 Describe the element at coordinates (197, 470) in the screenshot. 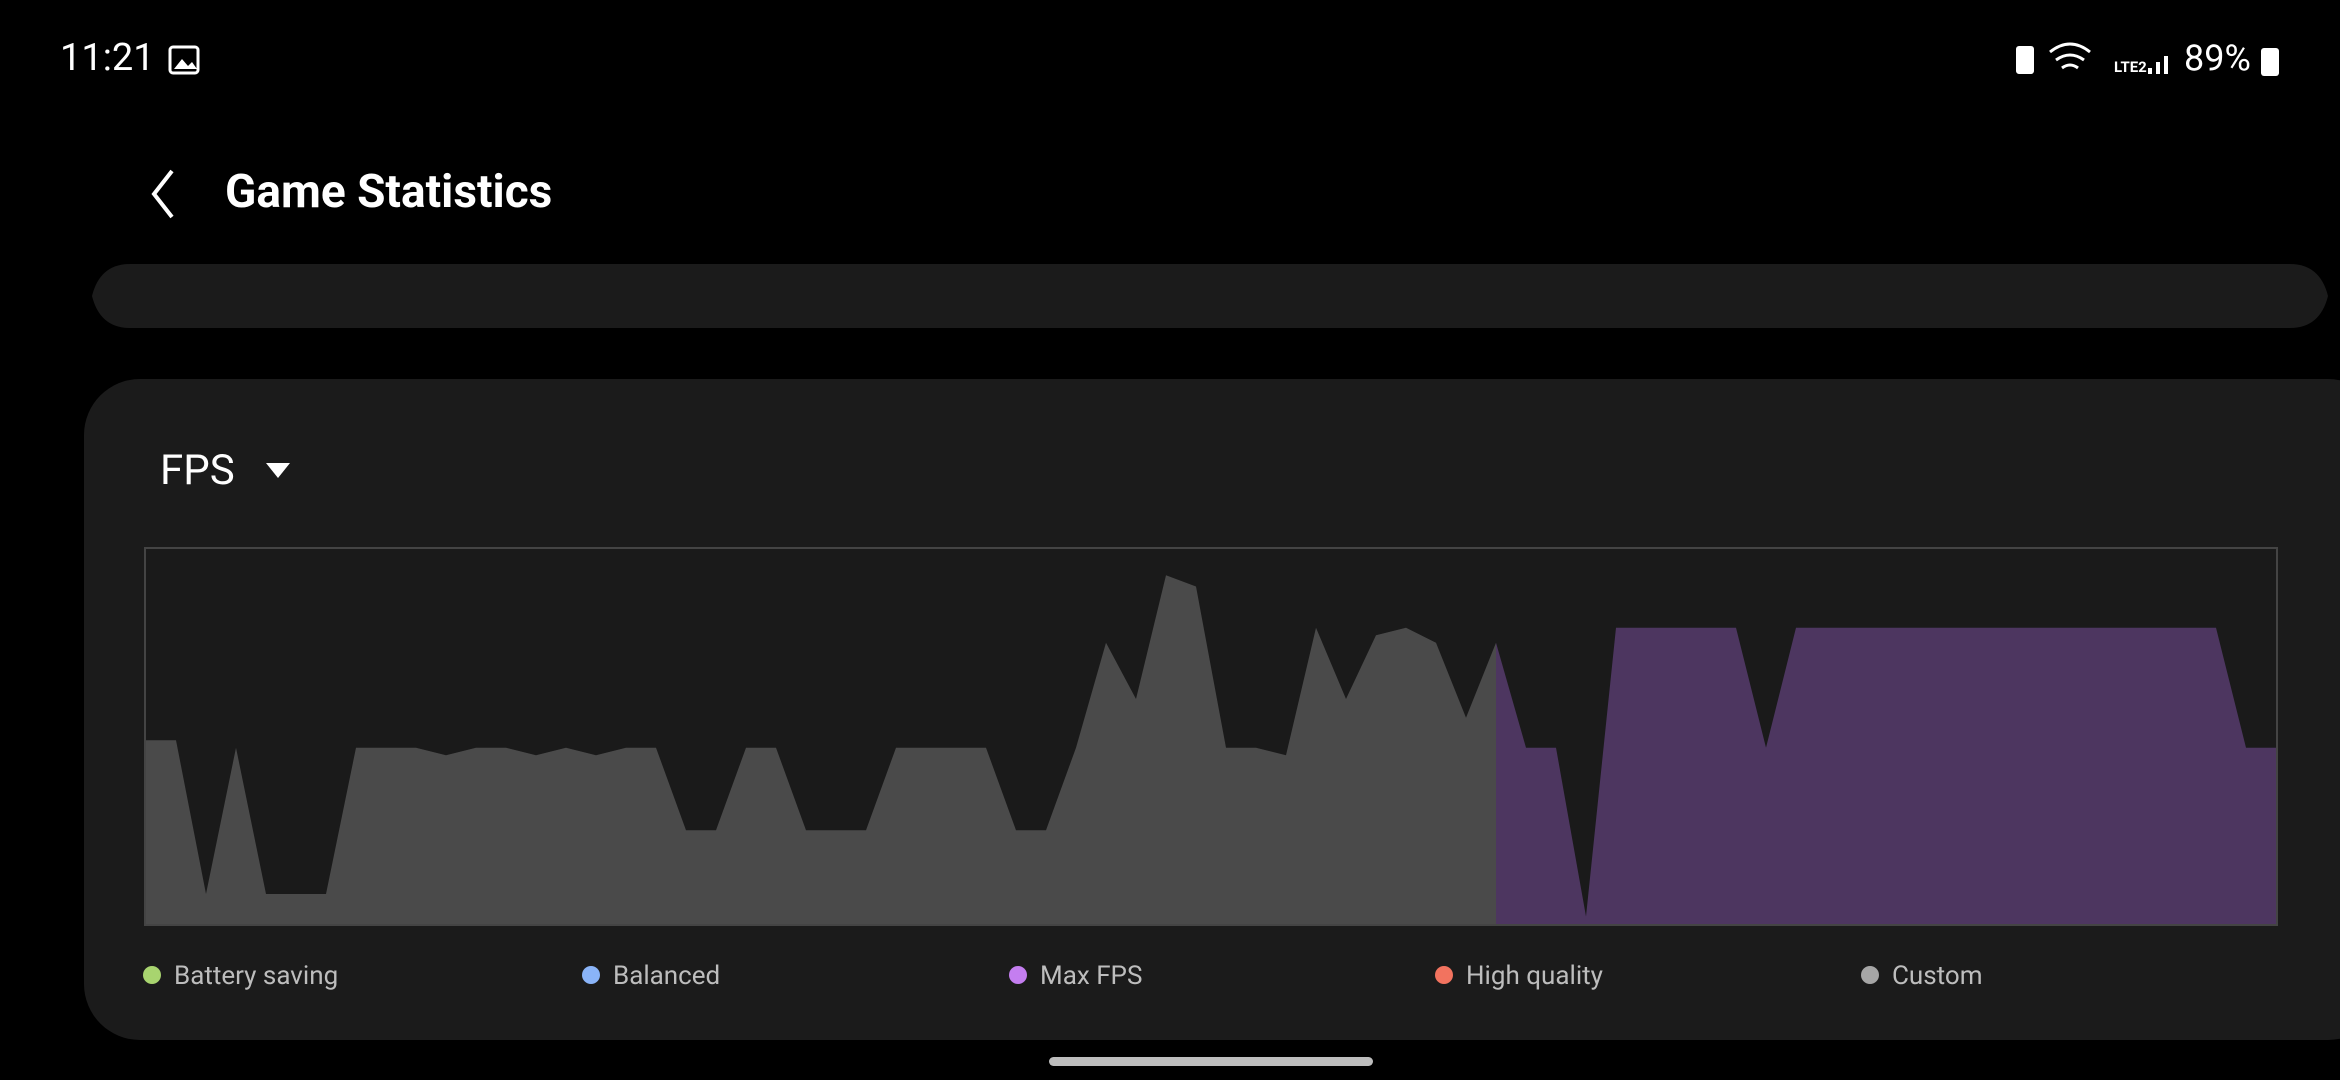

I see `chart-selector: FPS` at that location.